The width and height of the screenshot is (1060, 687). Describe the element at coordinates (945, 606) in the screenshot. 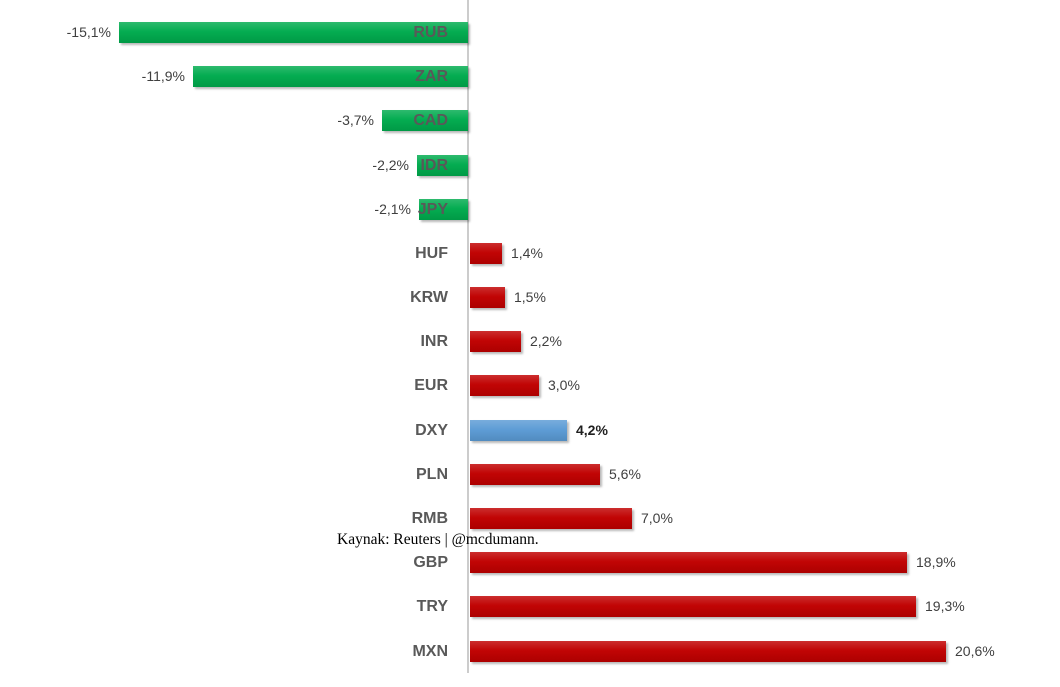

I see `value-label-try: 19,3%` at that location.